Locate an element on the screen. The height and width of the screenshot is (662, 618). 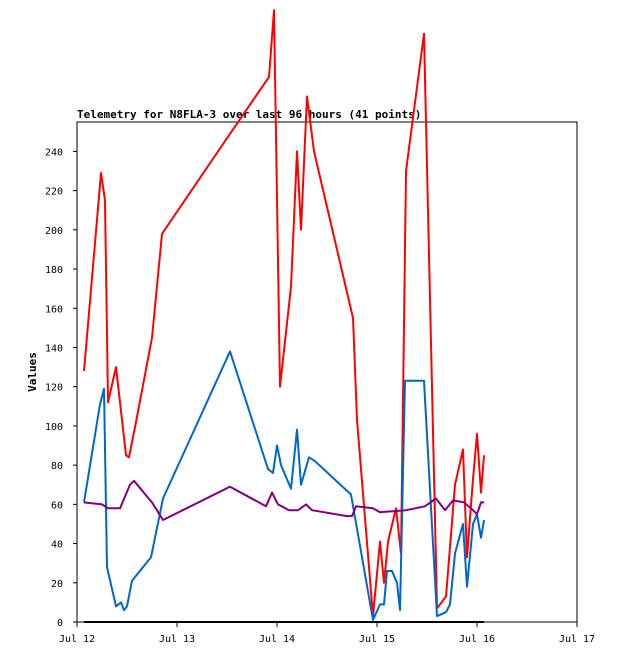
y-axis-label: Values is located at coordinates (32, 372).